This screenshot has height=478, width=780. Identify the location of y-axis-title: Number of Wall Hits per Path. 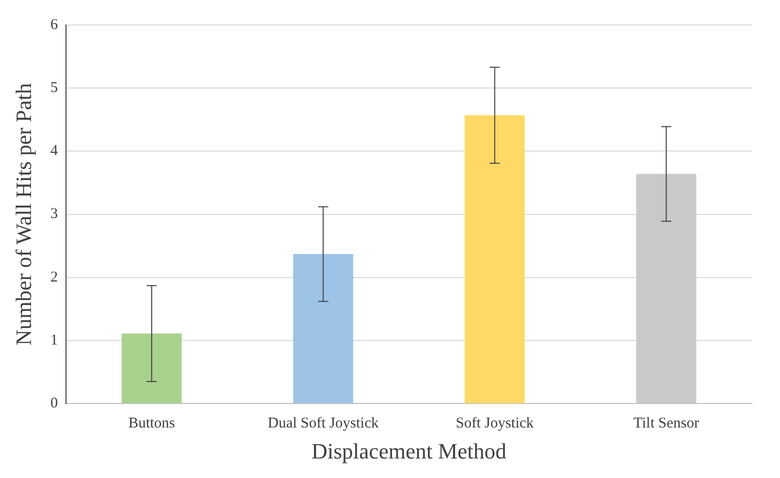
(23, 214).